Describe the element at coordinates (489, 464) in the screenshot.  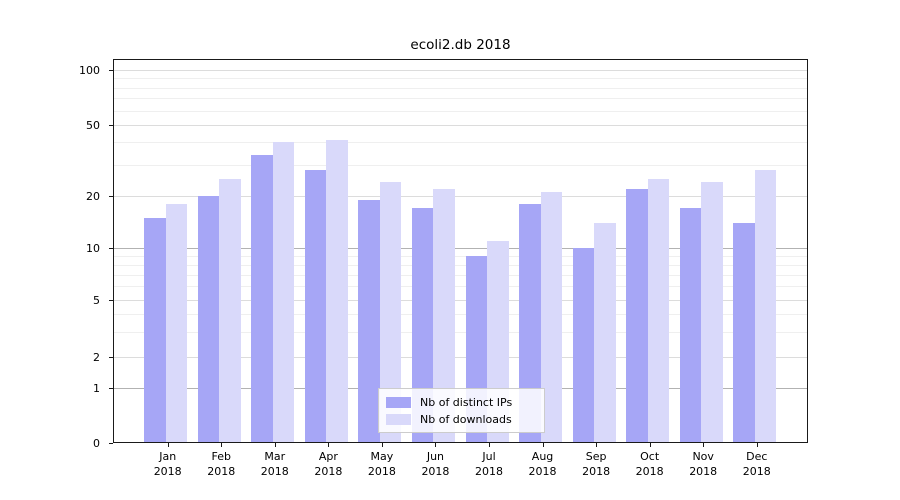
I see `x-tick-label-jul: Jul 2018` at that location.